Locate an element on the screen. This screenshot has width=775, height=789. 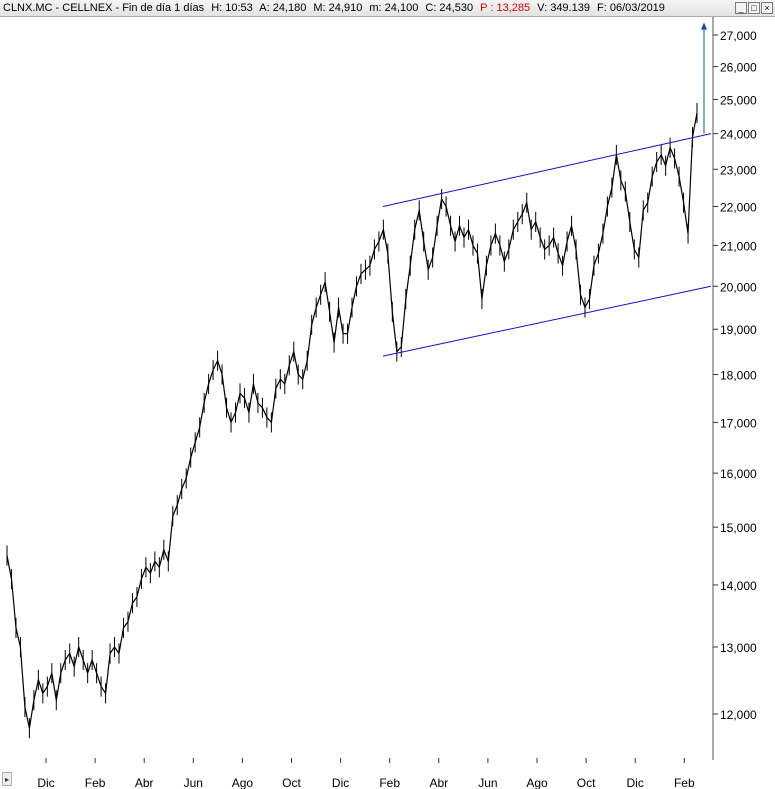
date-label: F: 06/03/2019 is located at coordinates (631, 8).